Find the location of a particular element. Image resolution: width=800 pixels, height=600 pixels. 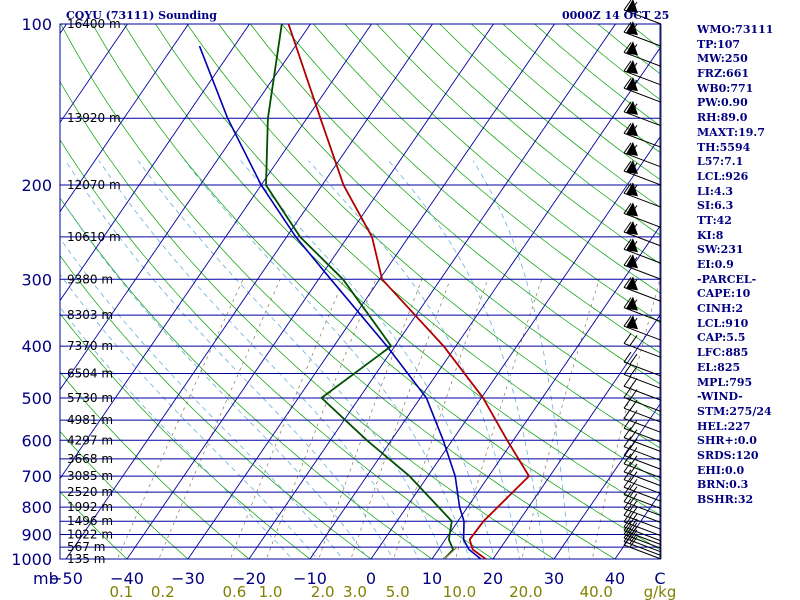

stat-line: FRZ:661 is located at coordinates (723, 74).